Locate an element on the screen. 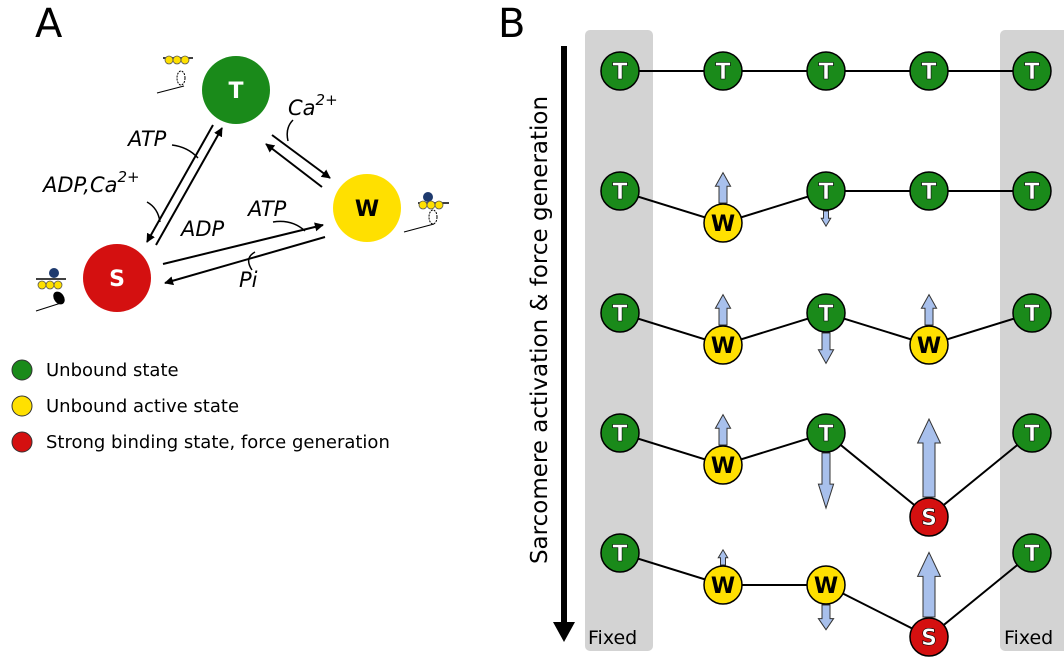 The image size is (1064, 661). legend-item-unbound: Unbound state is located at coordinates (95, 370).